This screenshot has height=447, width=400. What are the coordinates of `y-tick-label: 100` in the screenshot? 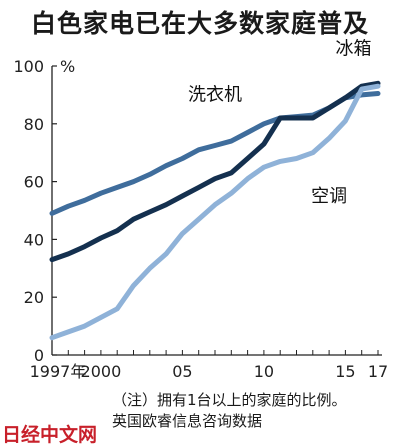 It's located at (28, 66).